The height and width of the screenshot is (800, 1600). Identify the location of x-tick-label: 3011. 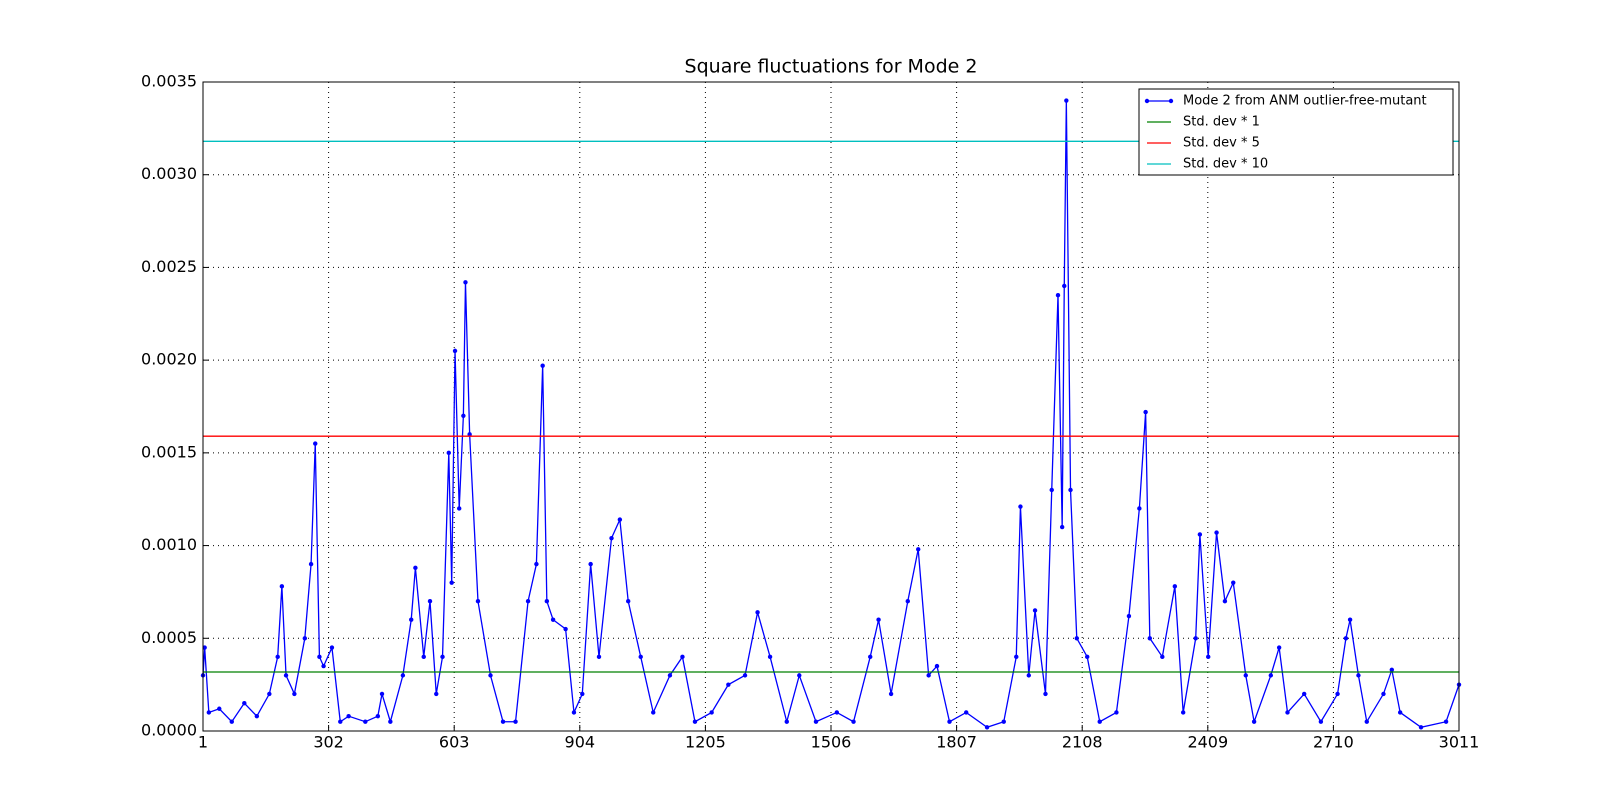
(1459, 742).